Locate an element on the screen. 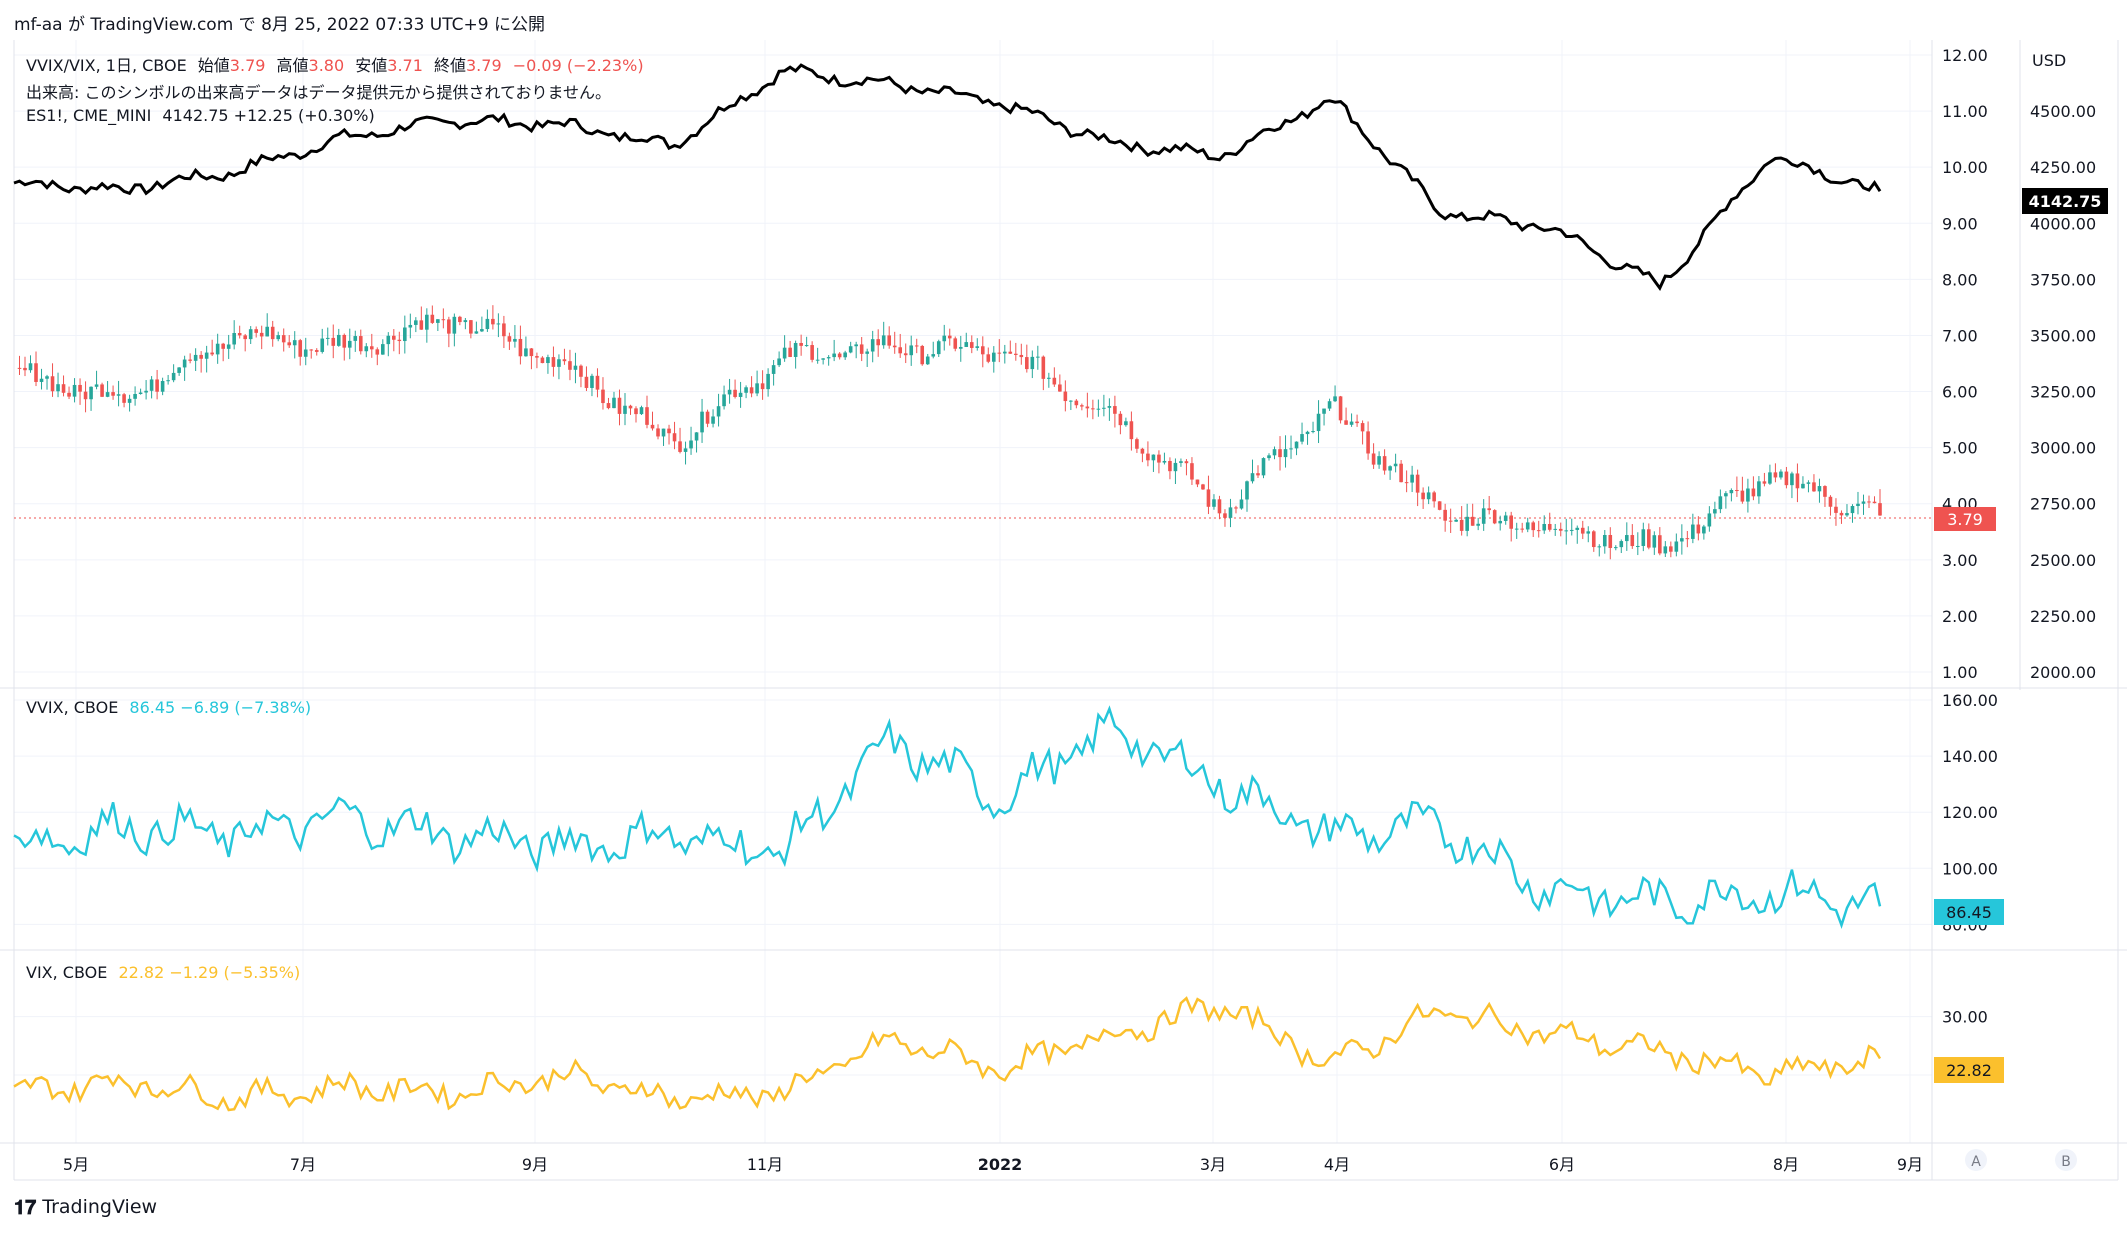  svg-text: 3.79 is located at coordinates (1965, 519).